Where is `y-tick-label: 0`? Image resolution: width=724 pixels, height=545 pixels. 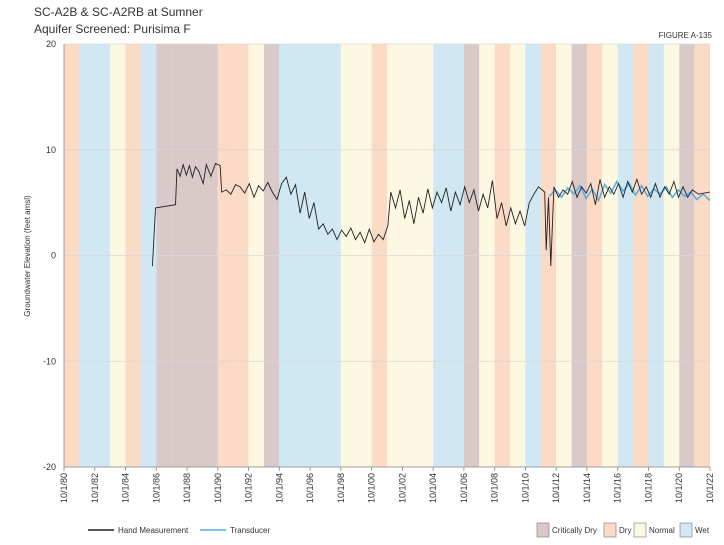
y-tick-label: 0 is located at coordinates (53, 256).